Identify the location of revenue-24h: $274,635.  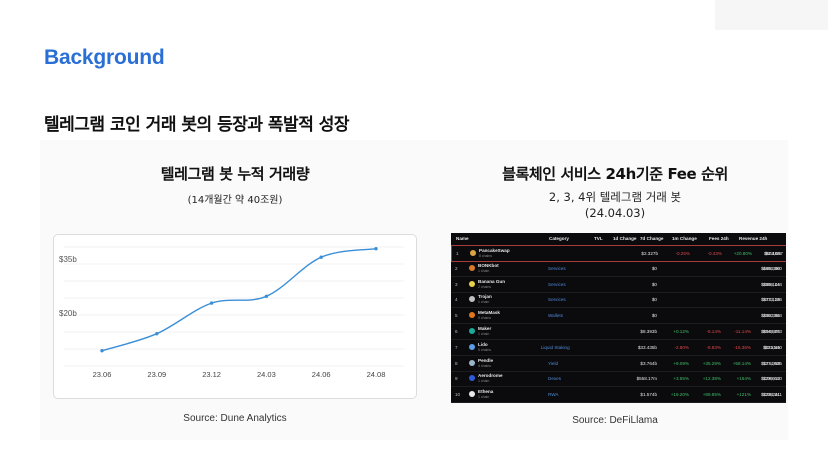
(772, 363).